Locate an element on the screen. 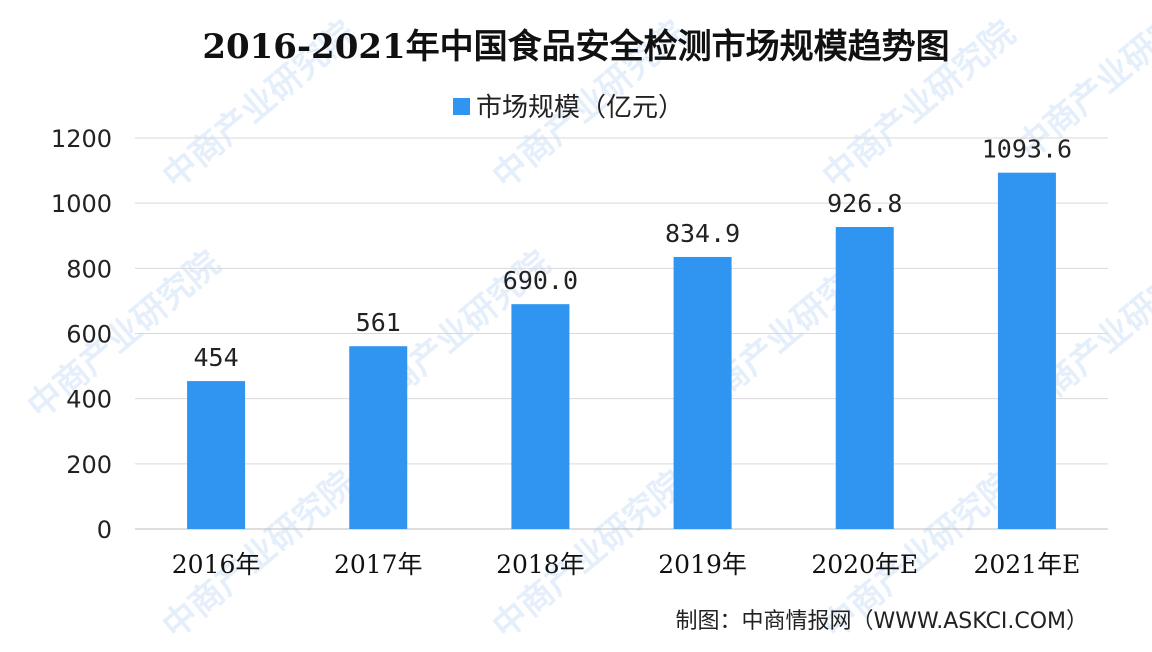 This screenshot has height=652, width=1152. source-note: 制图：中商情报网（WWW.ASKCI.COM） is located at coordinates (882, 621).